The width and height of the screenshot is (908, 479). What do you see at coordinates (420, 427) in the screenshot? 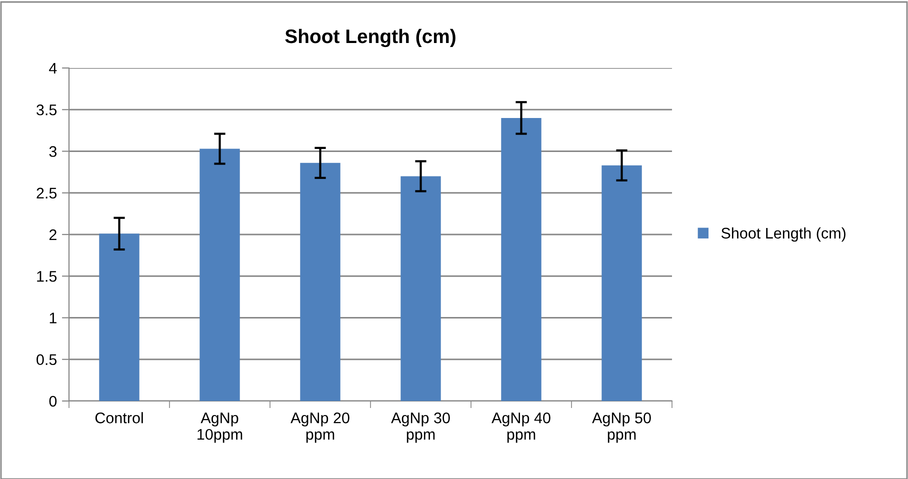
I see `x-tick-label: AgNp 30 ppm` at bounding box center [420, 427].